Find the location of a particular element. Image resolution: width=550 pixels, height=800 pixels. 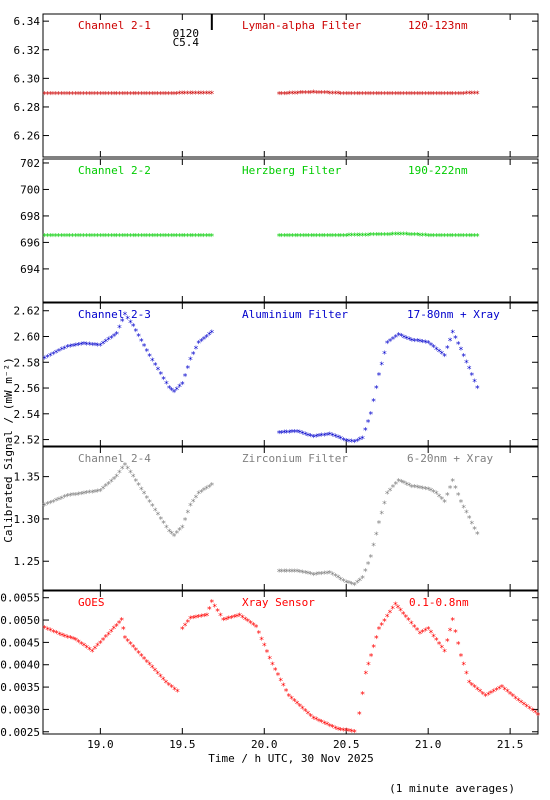

x-tick-label: 21.5 is located at coordinates (510, 744).